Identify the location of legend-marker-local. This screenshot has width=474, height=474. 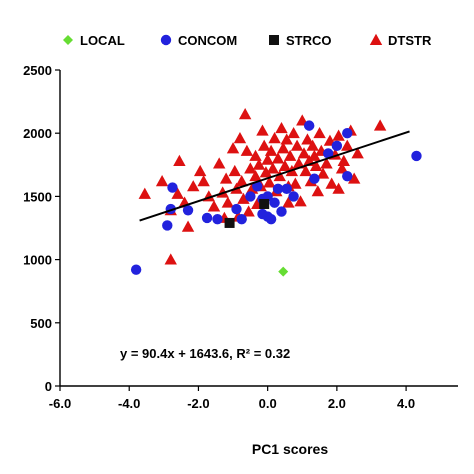
(68, 40).